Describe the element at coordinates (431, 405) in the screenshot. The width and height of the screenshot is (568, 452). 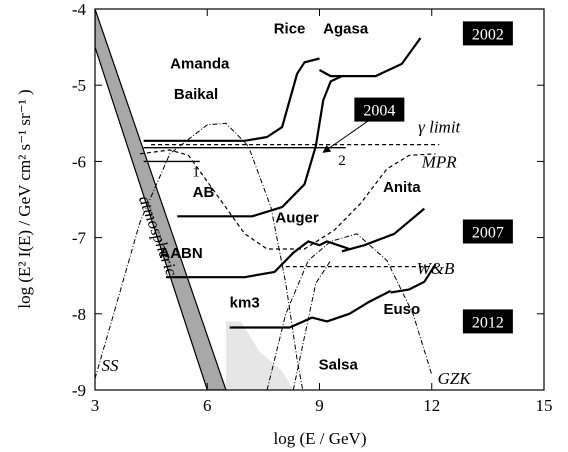
I see `x-tick-label: 12` at that location.